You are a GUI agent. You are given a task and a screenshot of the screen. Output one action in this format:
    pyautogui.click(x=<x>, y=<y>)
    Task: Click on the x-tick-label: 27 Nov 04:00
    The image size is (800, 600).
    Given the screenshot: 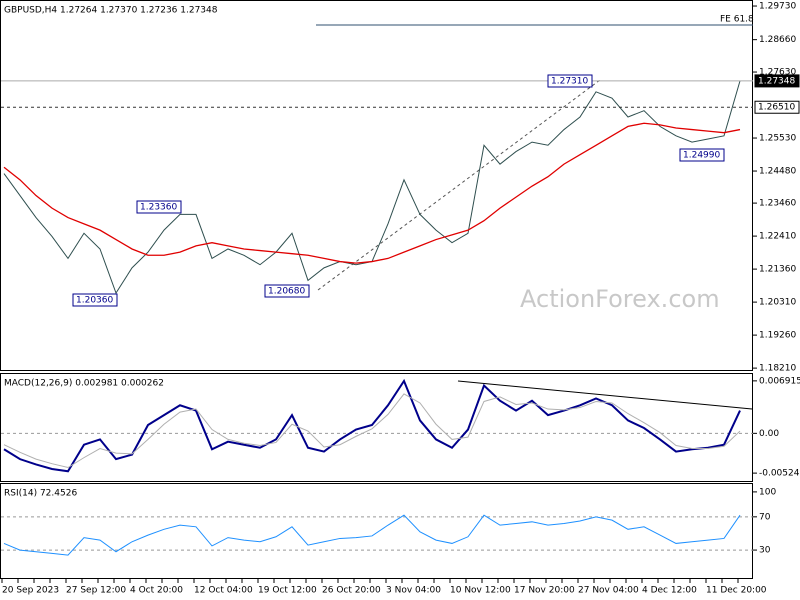 What is the action you would take?
    pyautogui.click(x=608, y=591)
    